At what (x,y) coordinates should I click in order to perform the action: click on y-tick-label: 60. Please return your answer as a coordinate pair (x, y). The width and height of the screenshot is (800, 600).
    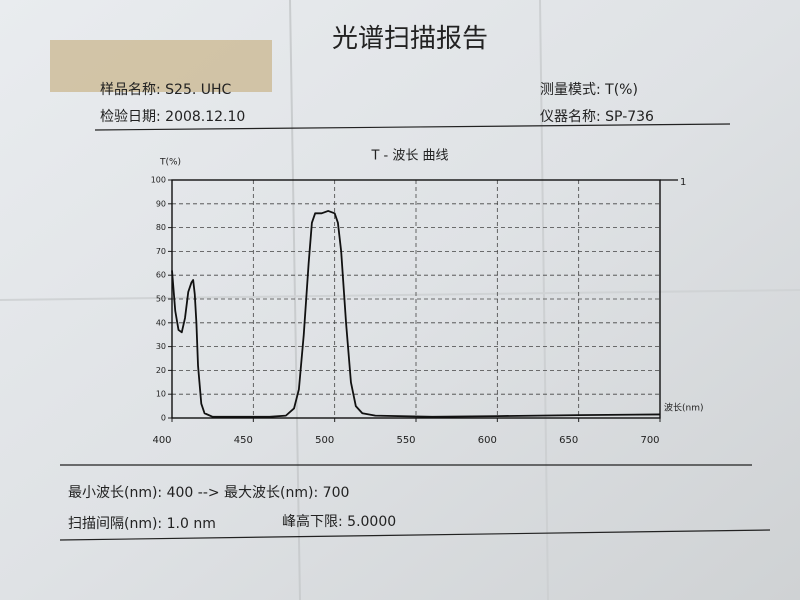
    Looking at the image, I should click on (161, 275).